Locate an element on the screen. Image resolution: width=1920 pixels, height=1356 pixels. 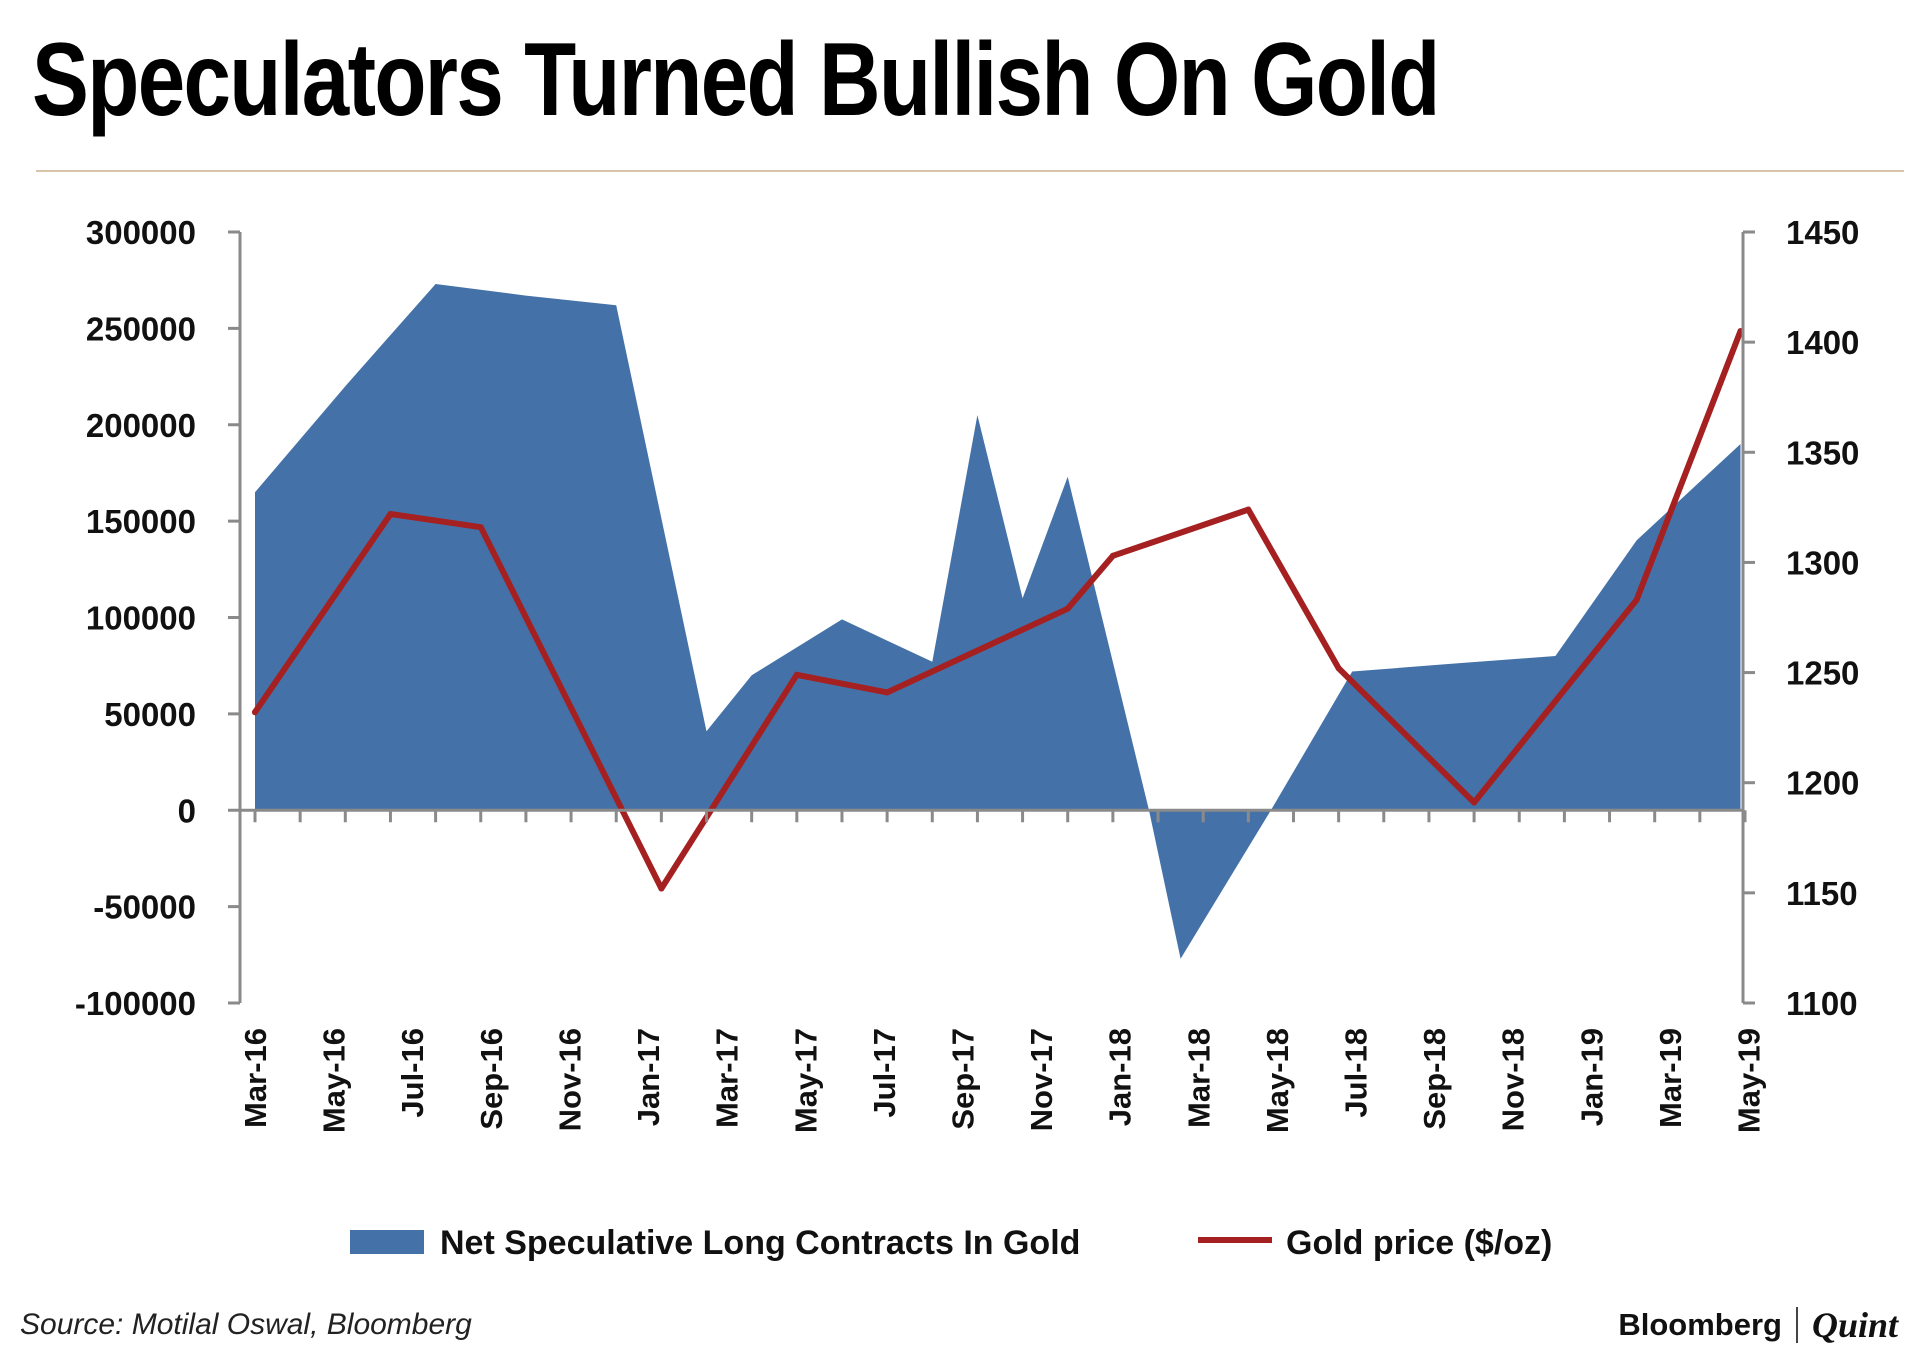
chart-title: Speculators Turned Bullish On Gold is located at coordinates (736, 80).